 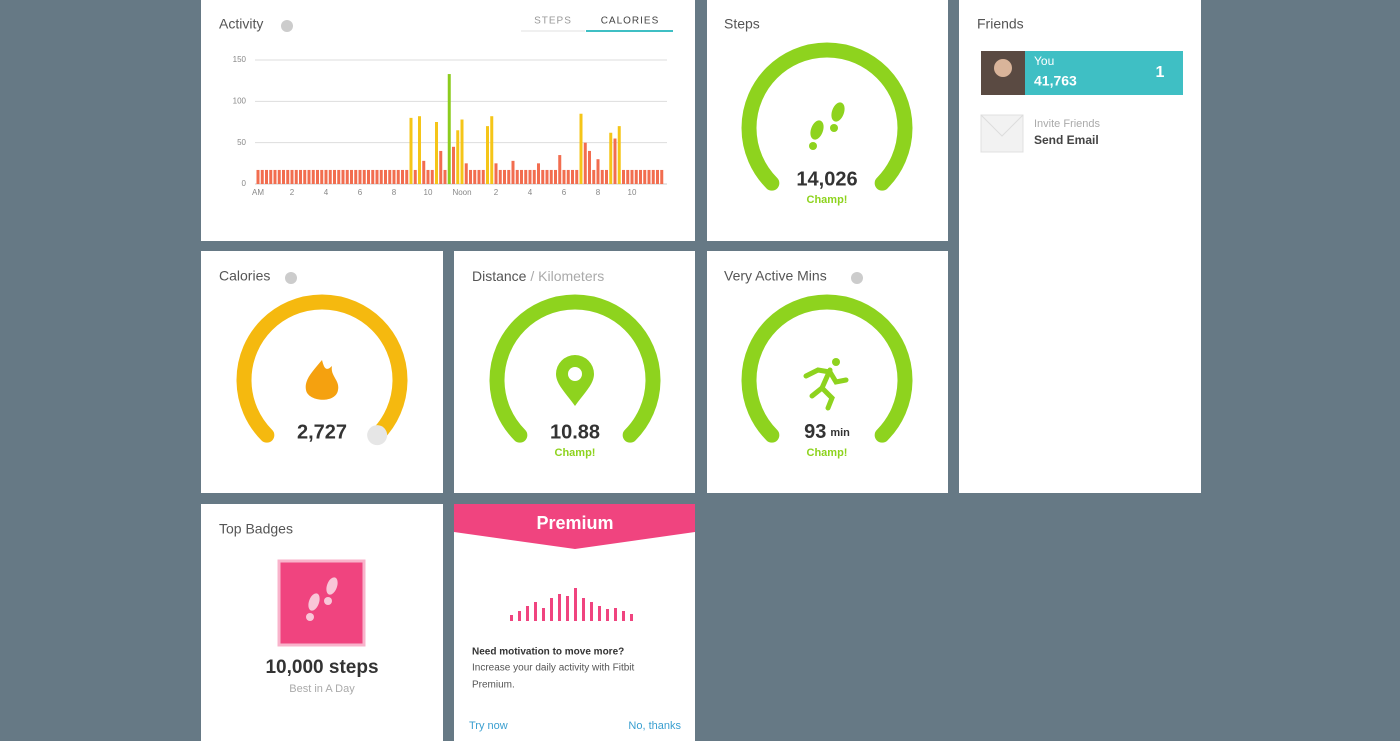 I want to click on x-tick-label: 2, so click(x=292, y=192).